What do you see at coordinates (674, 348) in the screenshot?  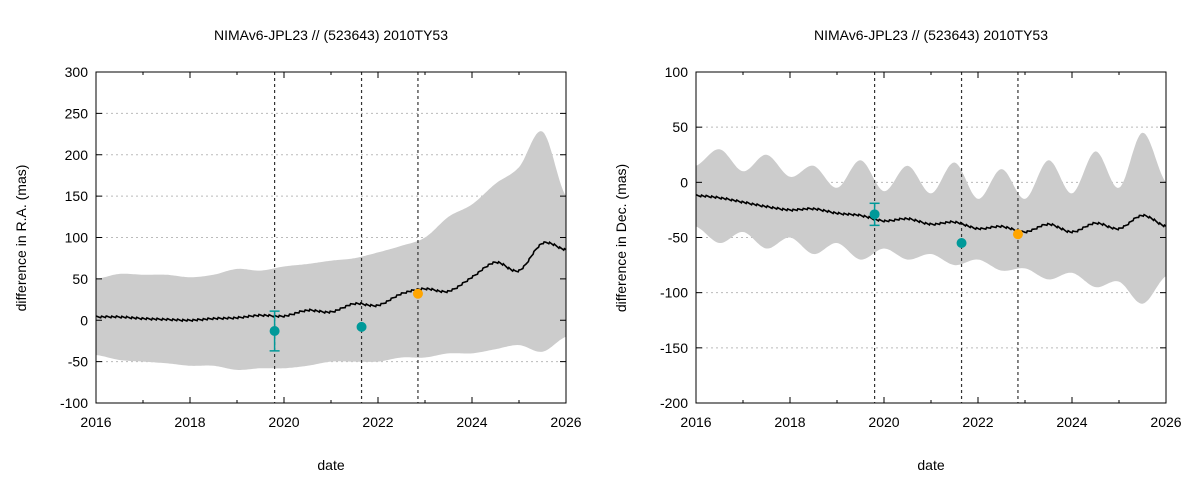 I see `y-tick-label: -150` at bounding box center [674, 348].